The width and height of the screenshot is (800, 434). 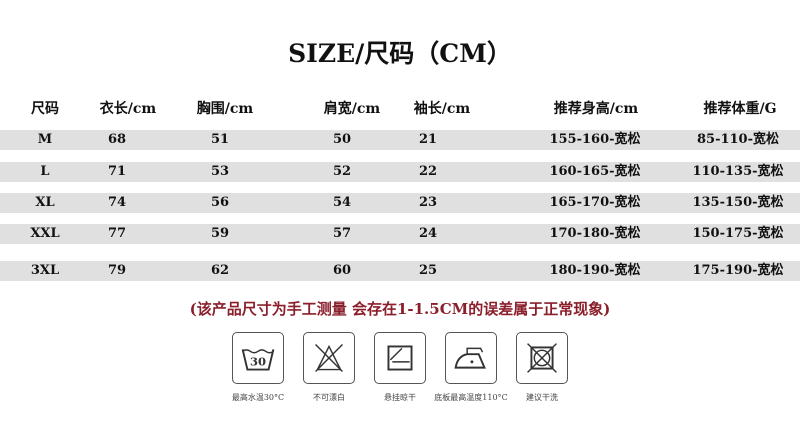 I want to click on table-cell: 50, so click(x=342, y=139).